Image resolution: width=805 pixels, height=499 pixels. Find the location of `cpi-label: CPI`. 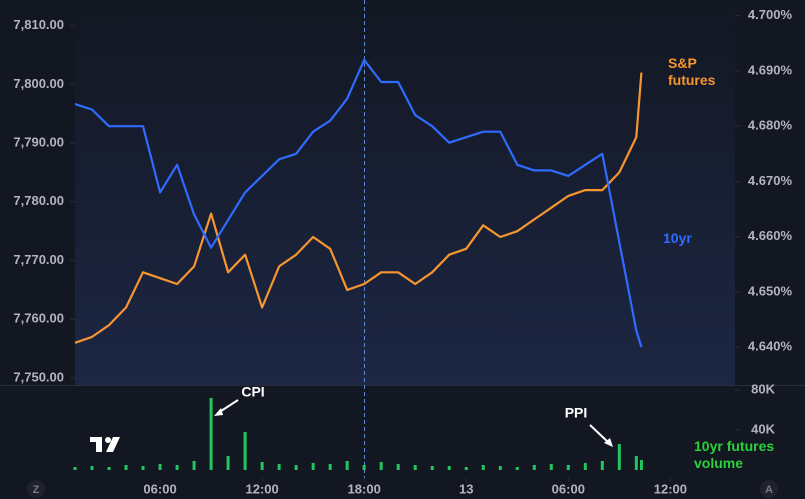

cpi-label: CPI is located at coordinates (252, 392).